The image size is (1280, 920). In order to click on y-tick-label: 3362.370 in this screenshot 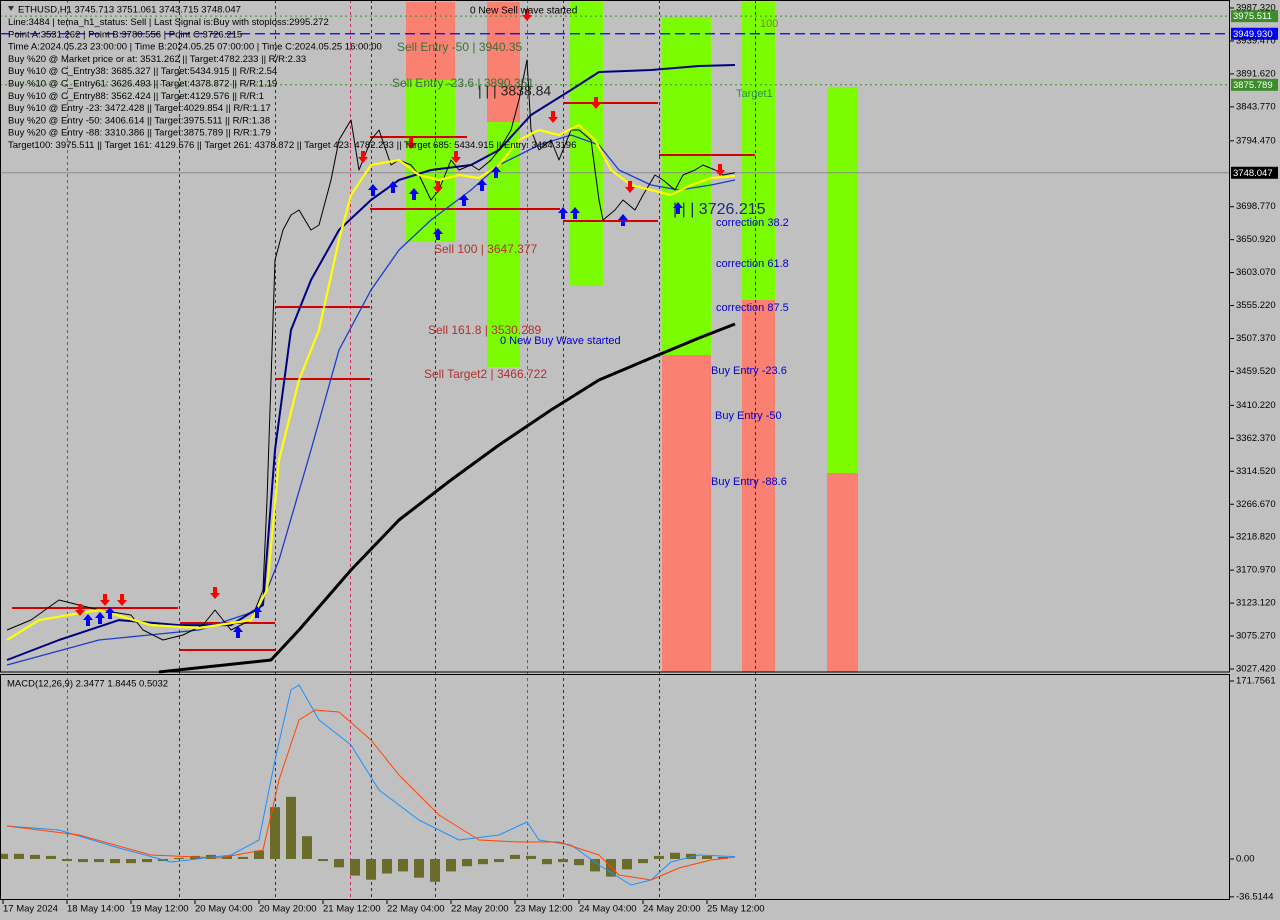, I will do `click(1256, 438)`.